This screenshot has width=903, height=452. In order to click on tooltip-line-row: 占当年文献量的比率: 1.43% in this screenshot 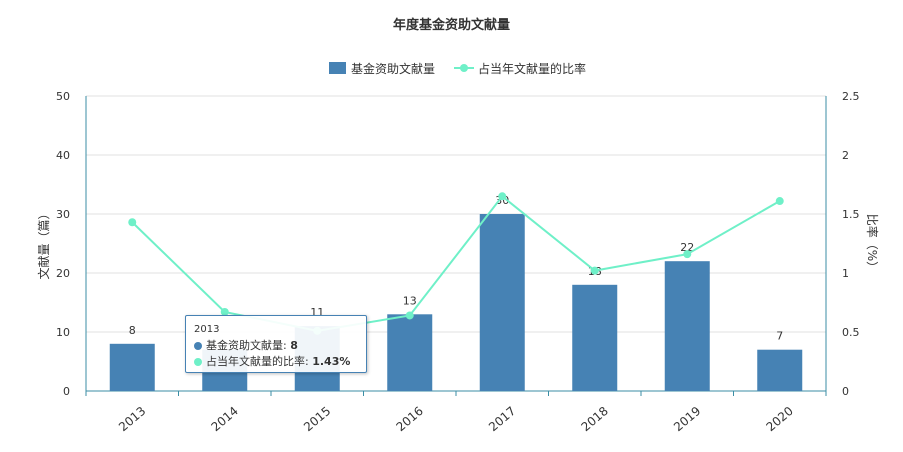, I will do `click(276, 362)`.